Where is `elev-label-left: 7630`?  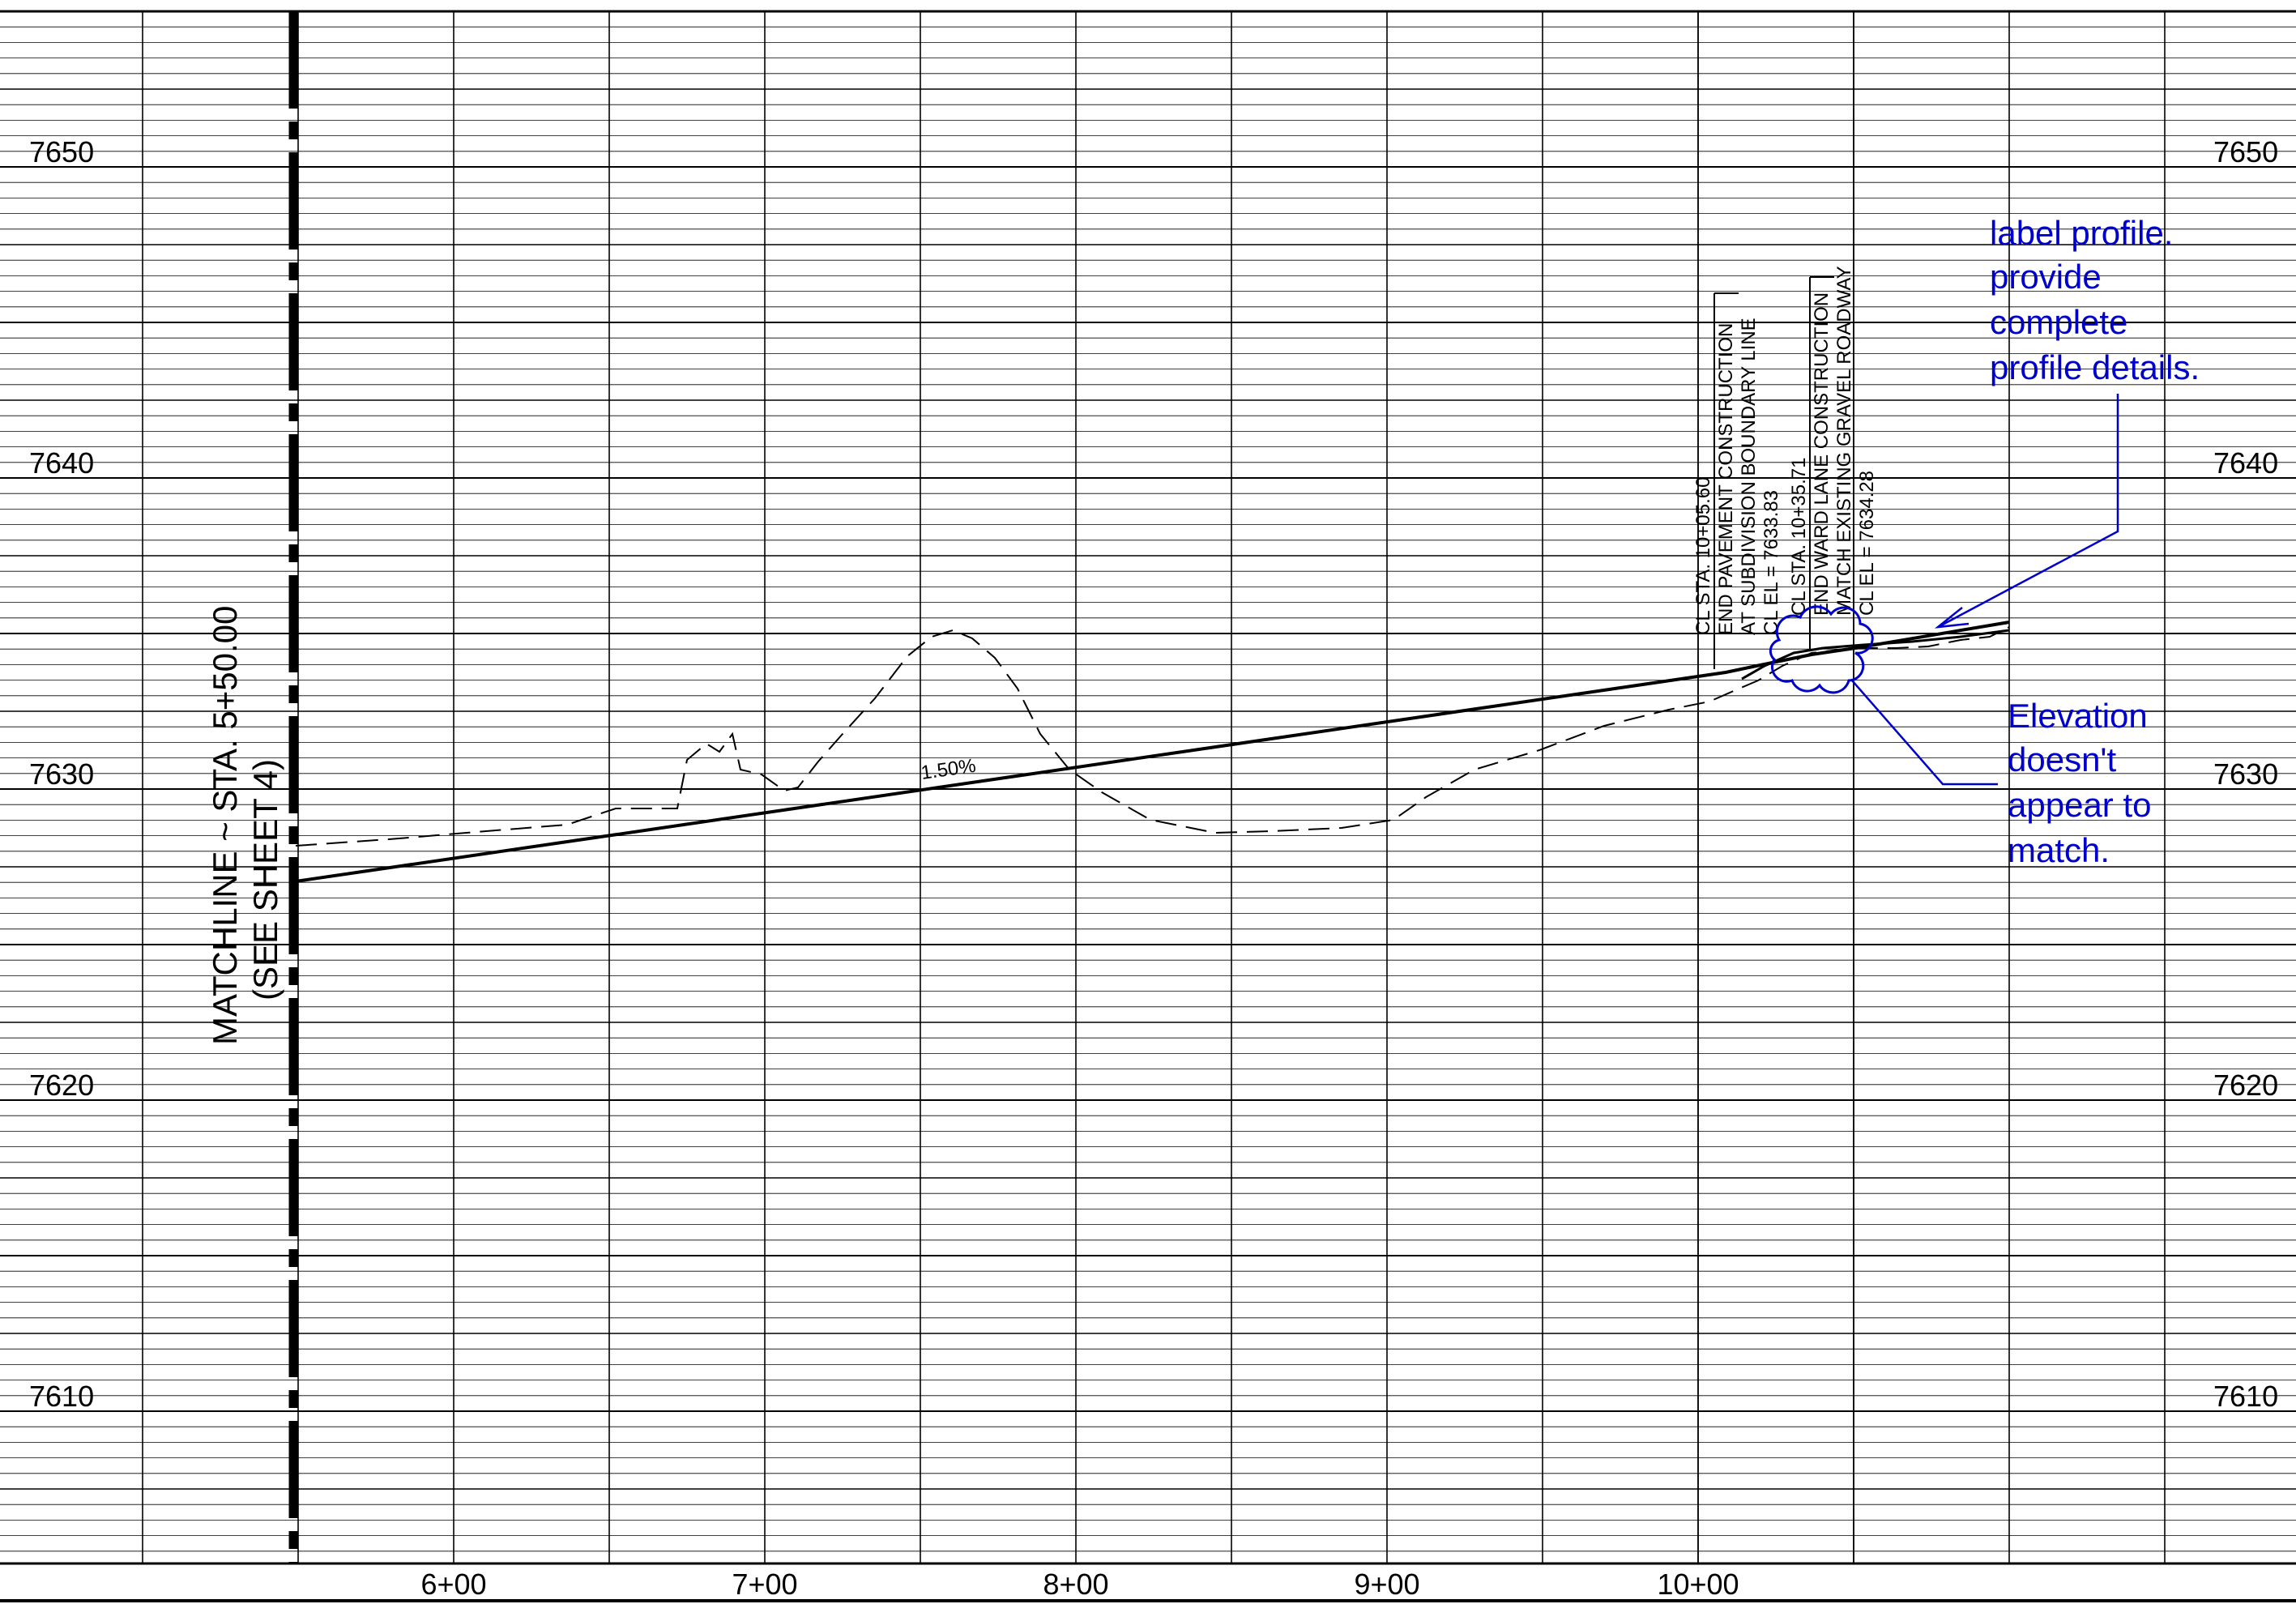 elev-label-left: 7630 is located at coordinates (62, 774).